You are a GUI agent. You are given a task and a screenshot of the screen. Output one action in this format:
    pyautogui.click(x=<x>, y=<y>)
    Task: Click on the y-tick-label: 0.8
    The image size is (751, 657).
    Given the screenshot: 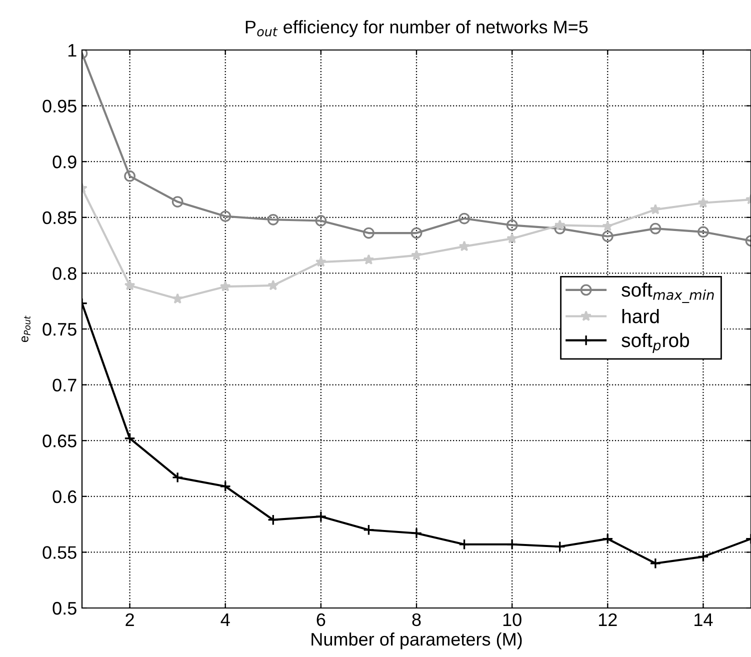 What is the action you would take?
    pyautogui.click(x=64, y=273)
    